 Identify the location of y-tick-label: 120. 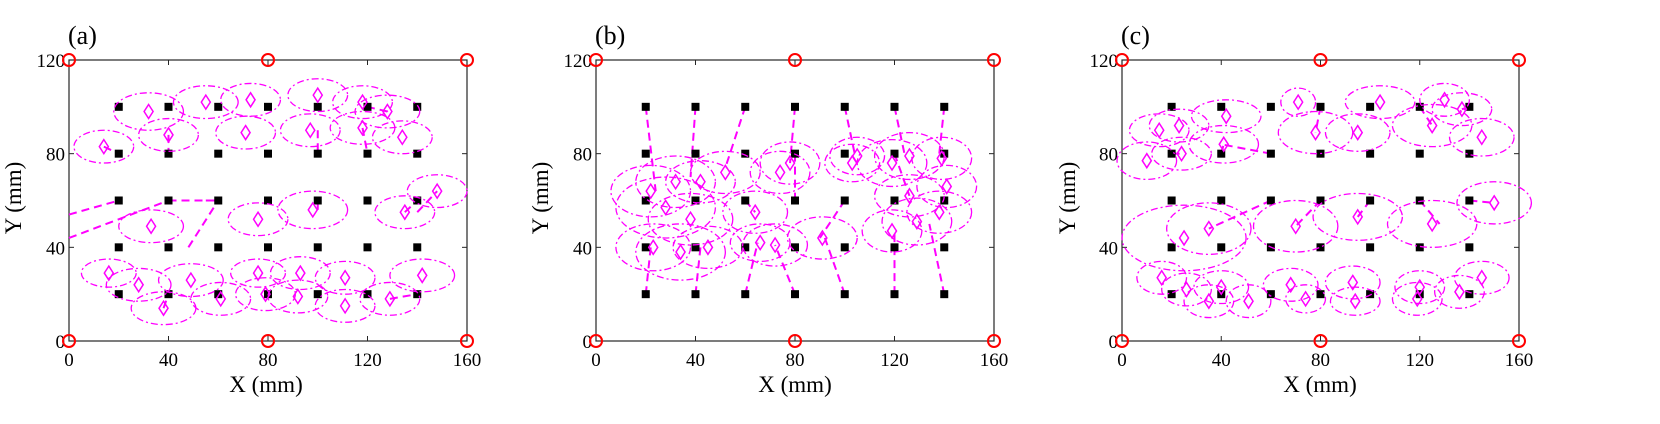
(51, 61).